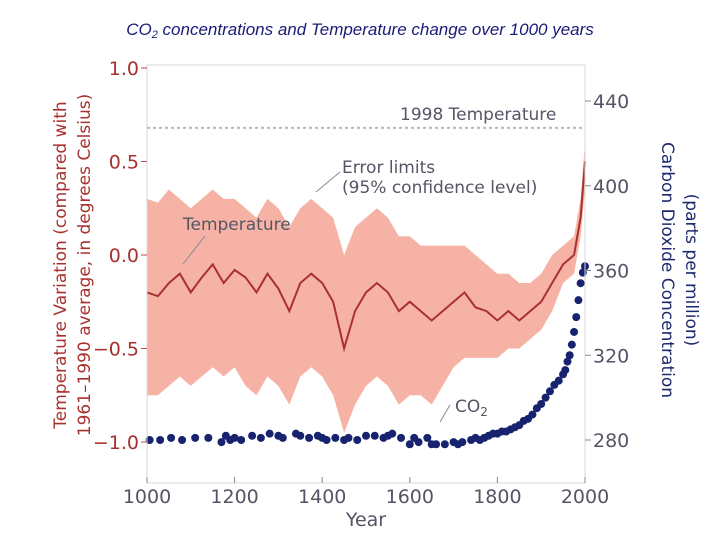 The height and width of the screenshot is (540, 720). I want to click on y-right-axis-title-line: Carbon Dioxide Concentration, so click(667, 270).